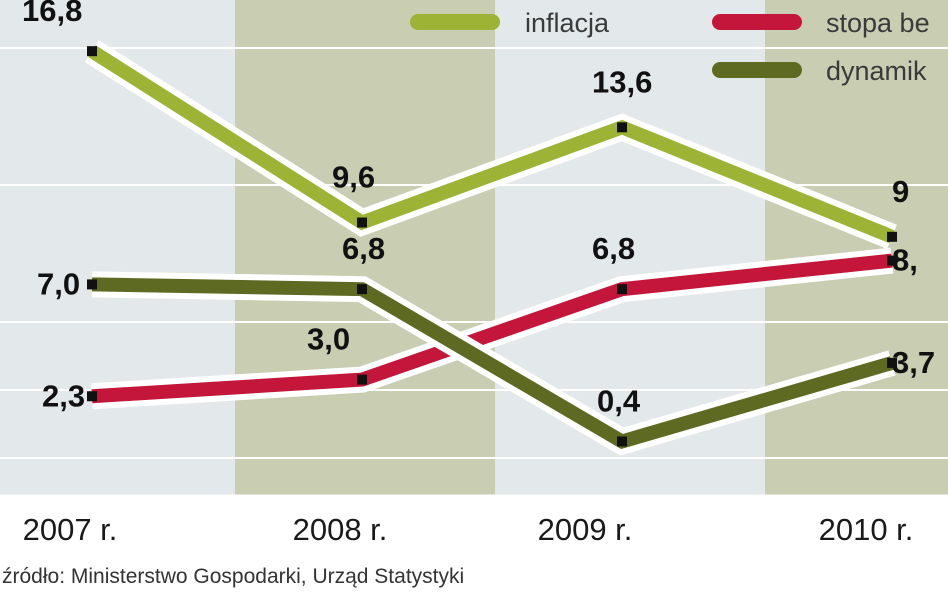  I want to click on data-label-inflation: 13,6, so click(622, 81).